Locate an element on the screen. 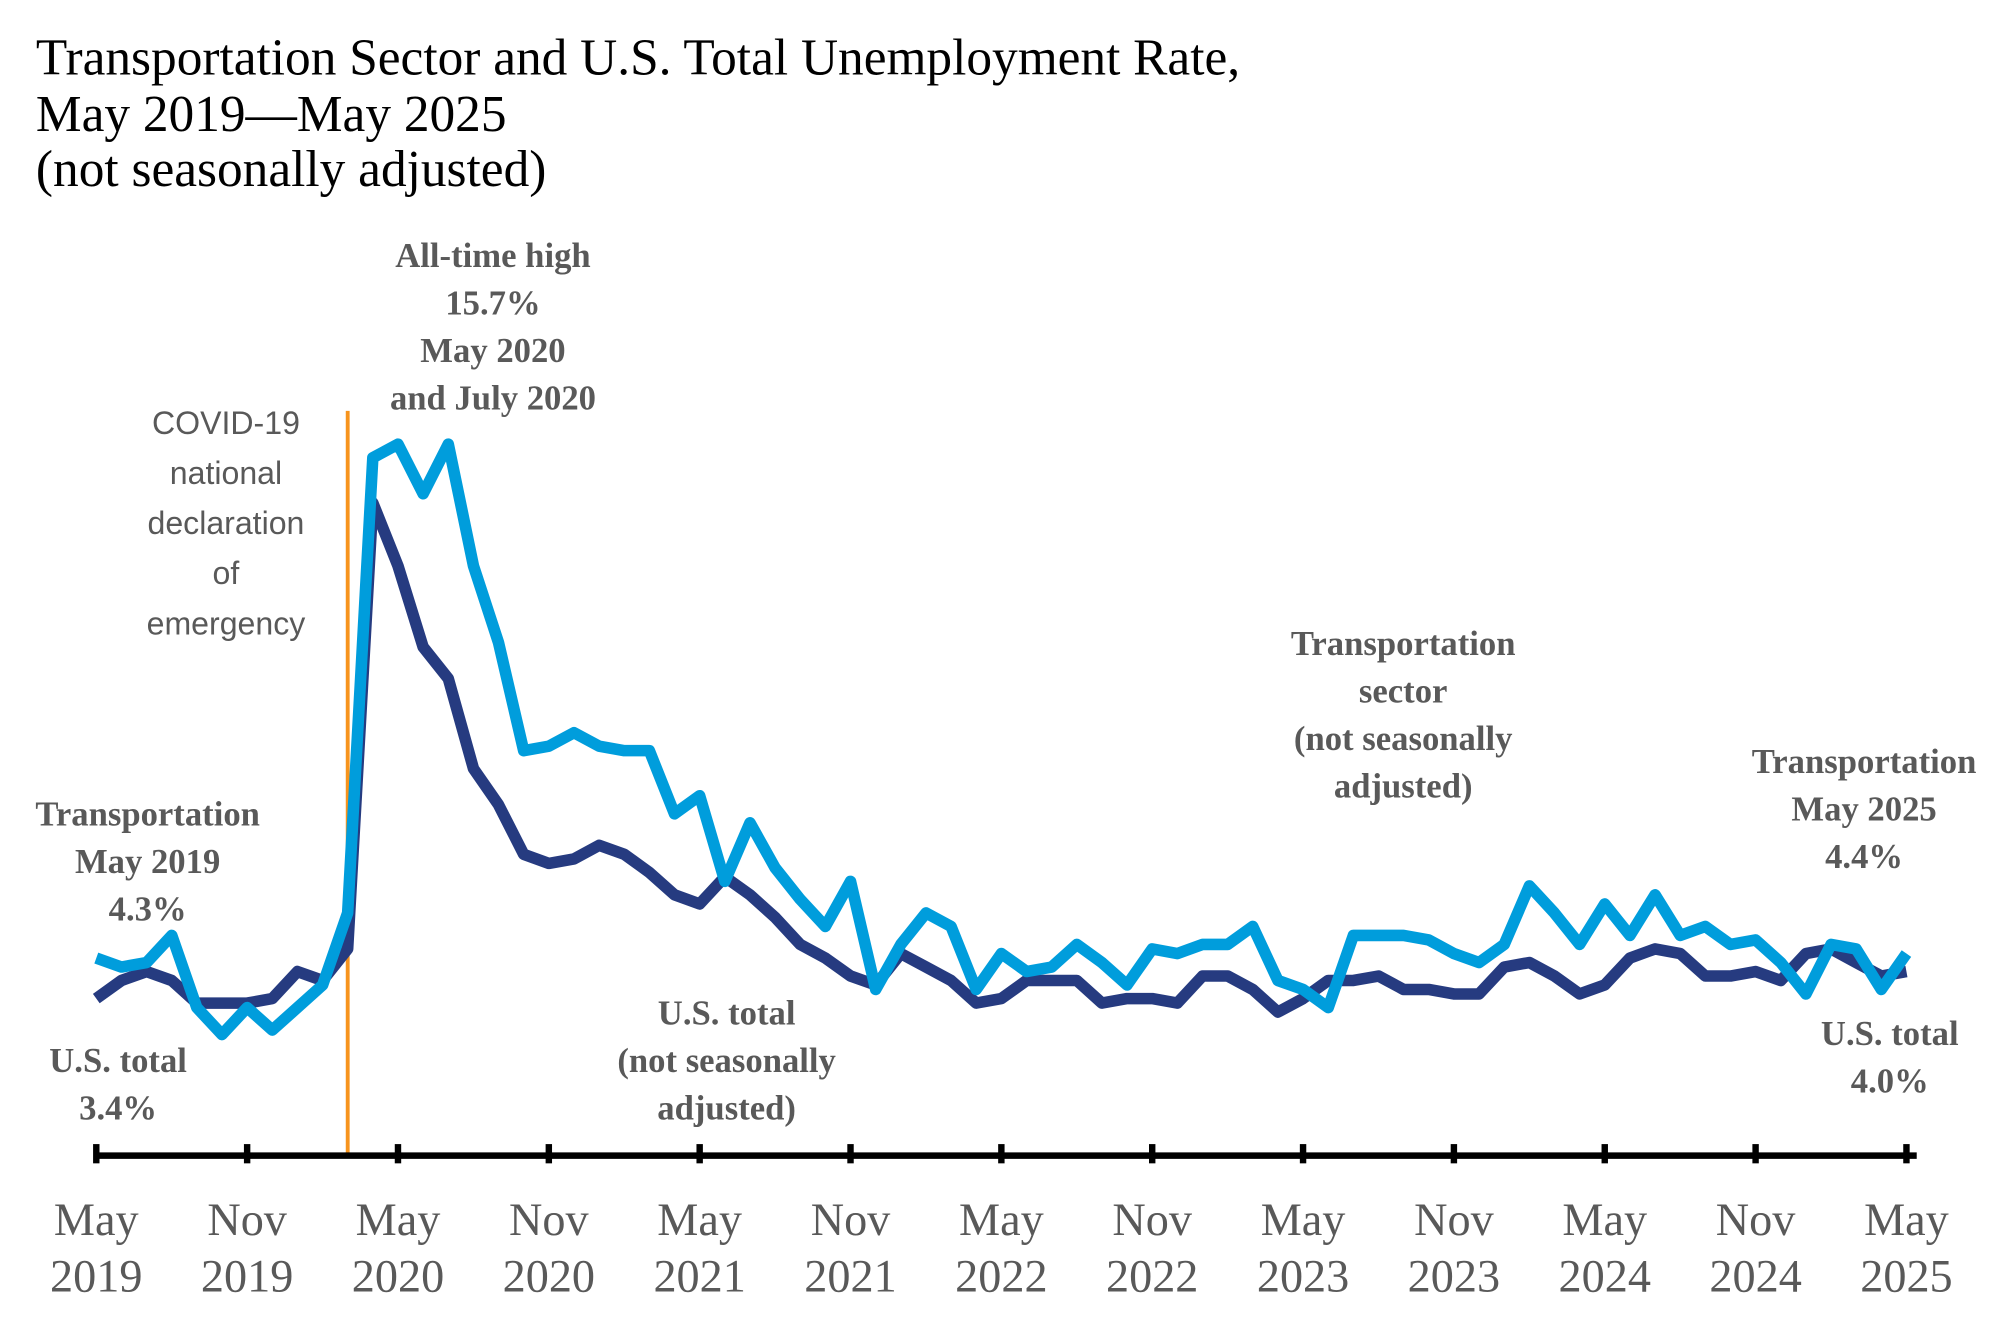  transportation-series-label-line: Transportation is located at coordinates (1403, 644).